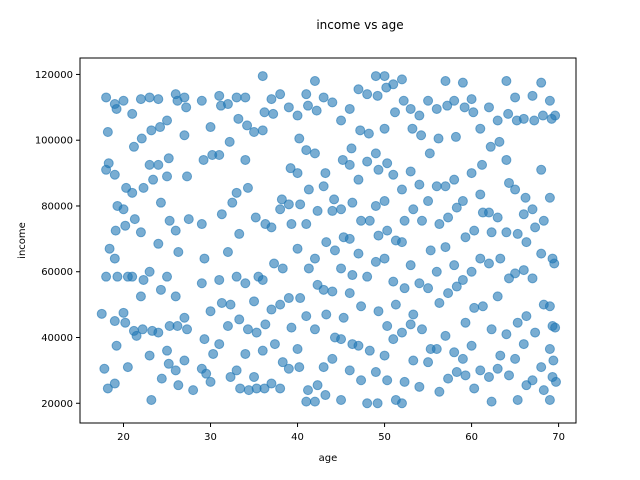 This screenshot has height=480, width=640. Describe the element at coordinates (471, 437) in the screenshot. I see `x-tick-label: 60` at that location.